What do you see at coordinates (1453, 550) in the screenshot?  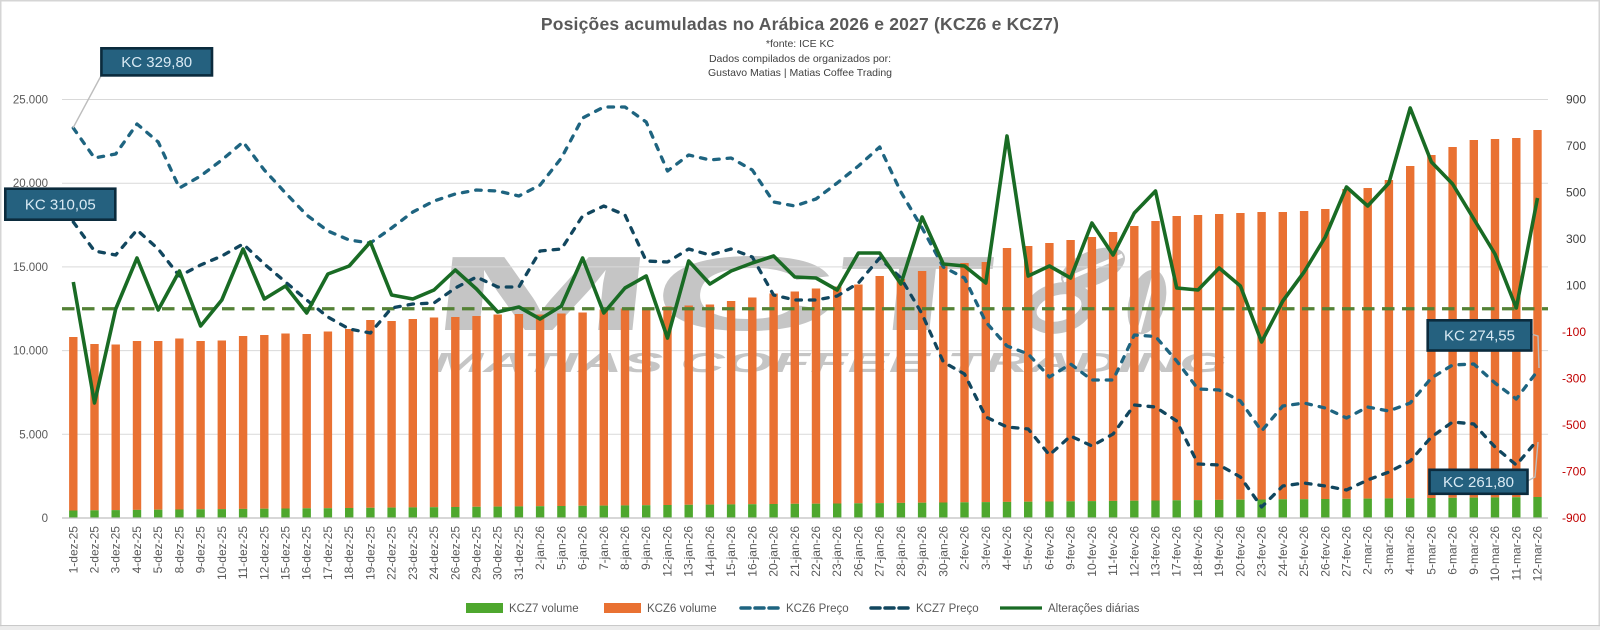 I see `svg-text: 6-mar-26` at bounding box center [1453, 550].